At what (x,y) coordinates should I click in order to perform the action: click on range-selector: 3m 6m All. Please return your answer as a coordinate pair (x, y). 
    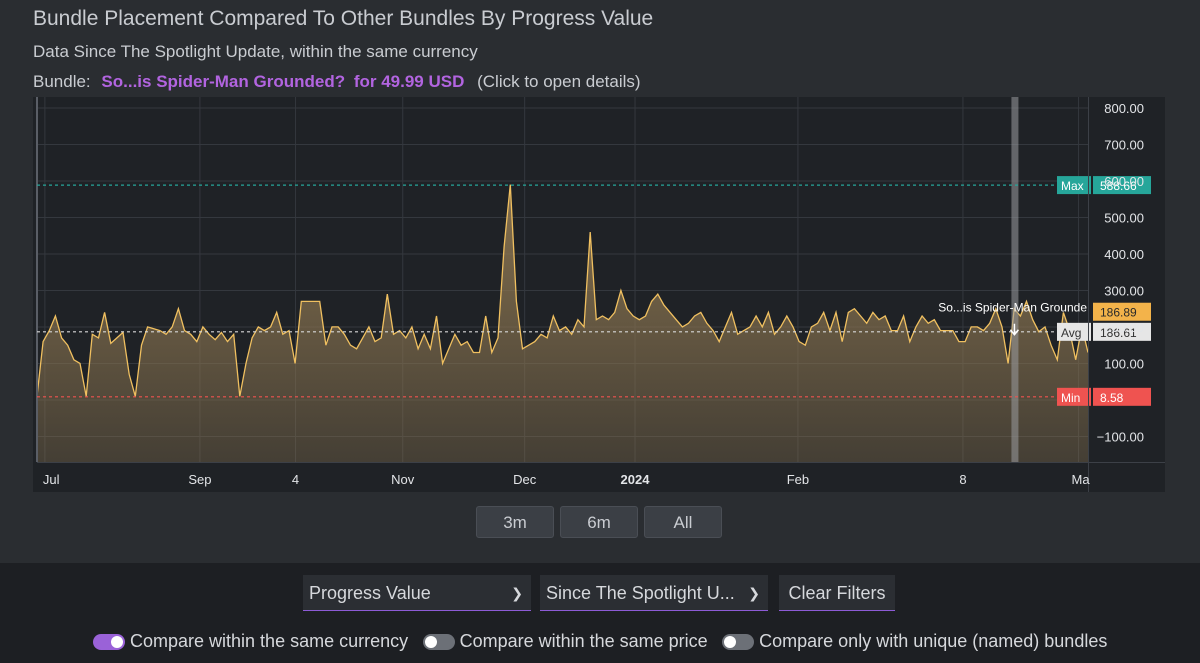
    Looking at the image, I should click on (600, 522).